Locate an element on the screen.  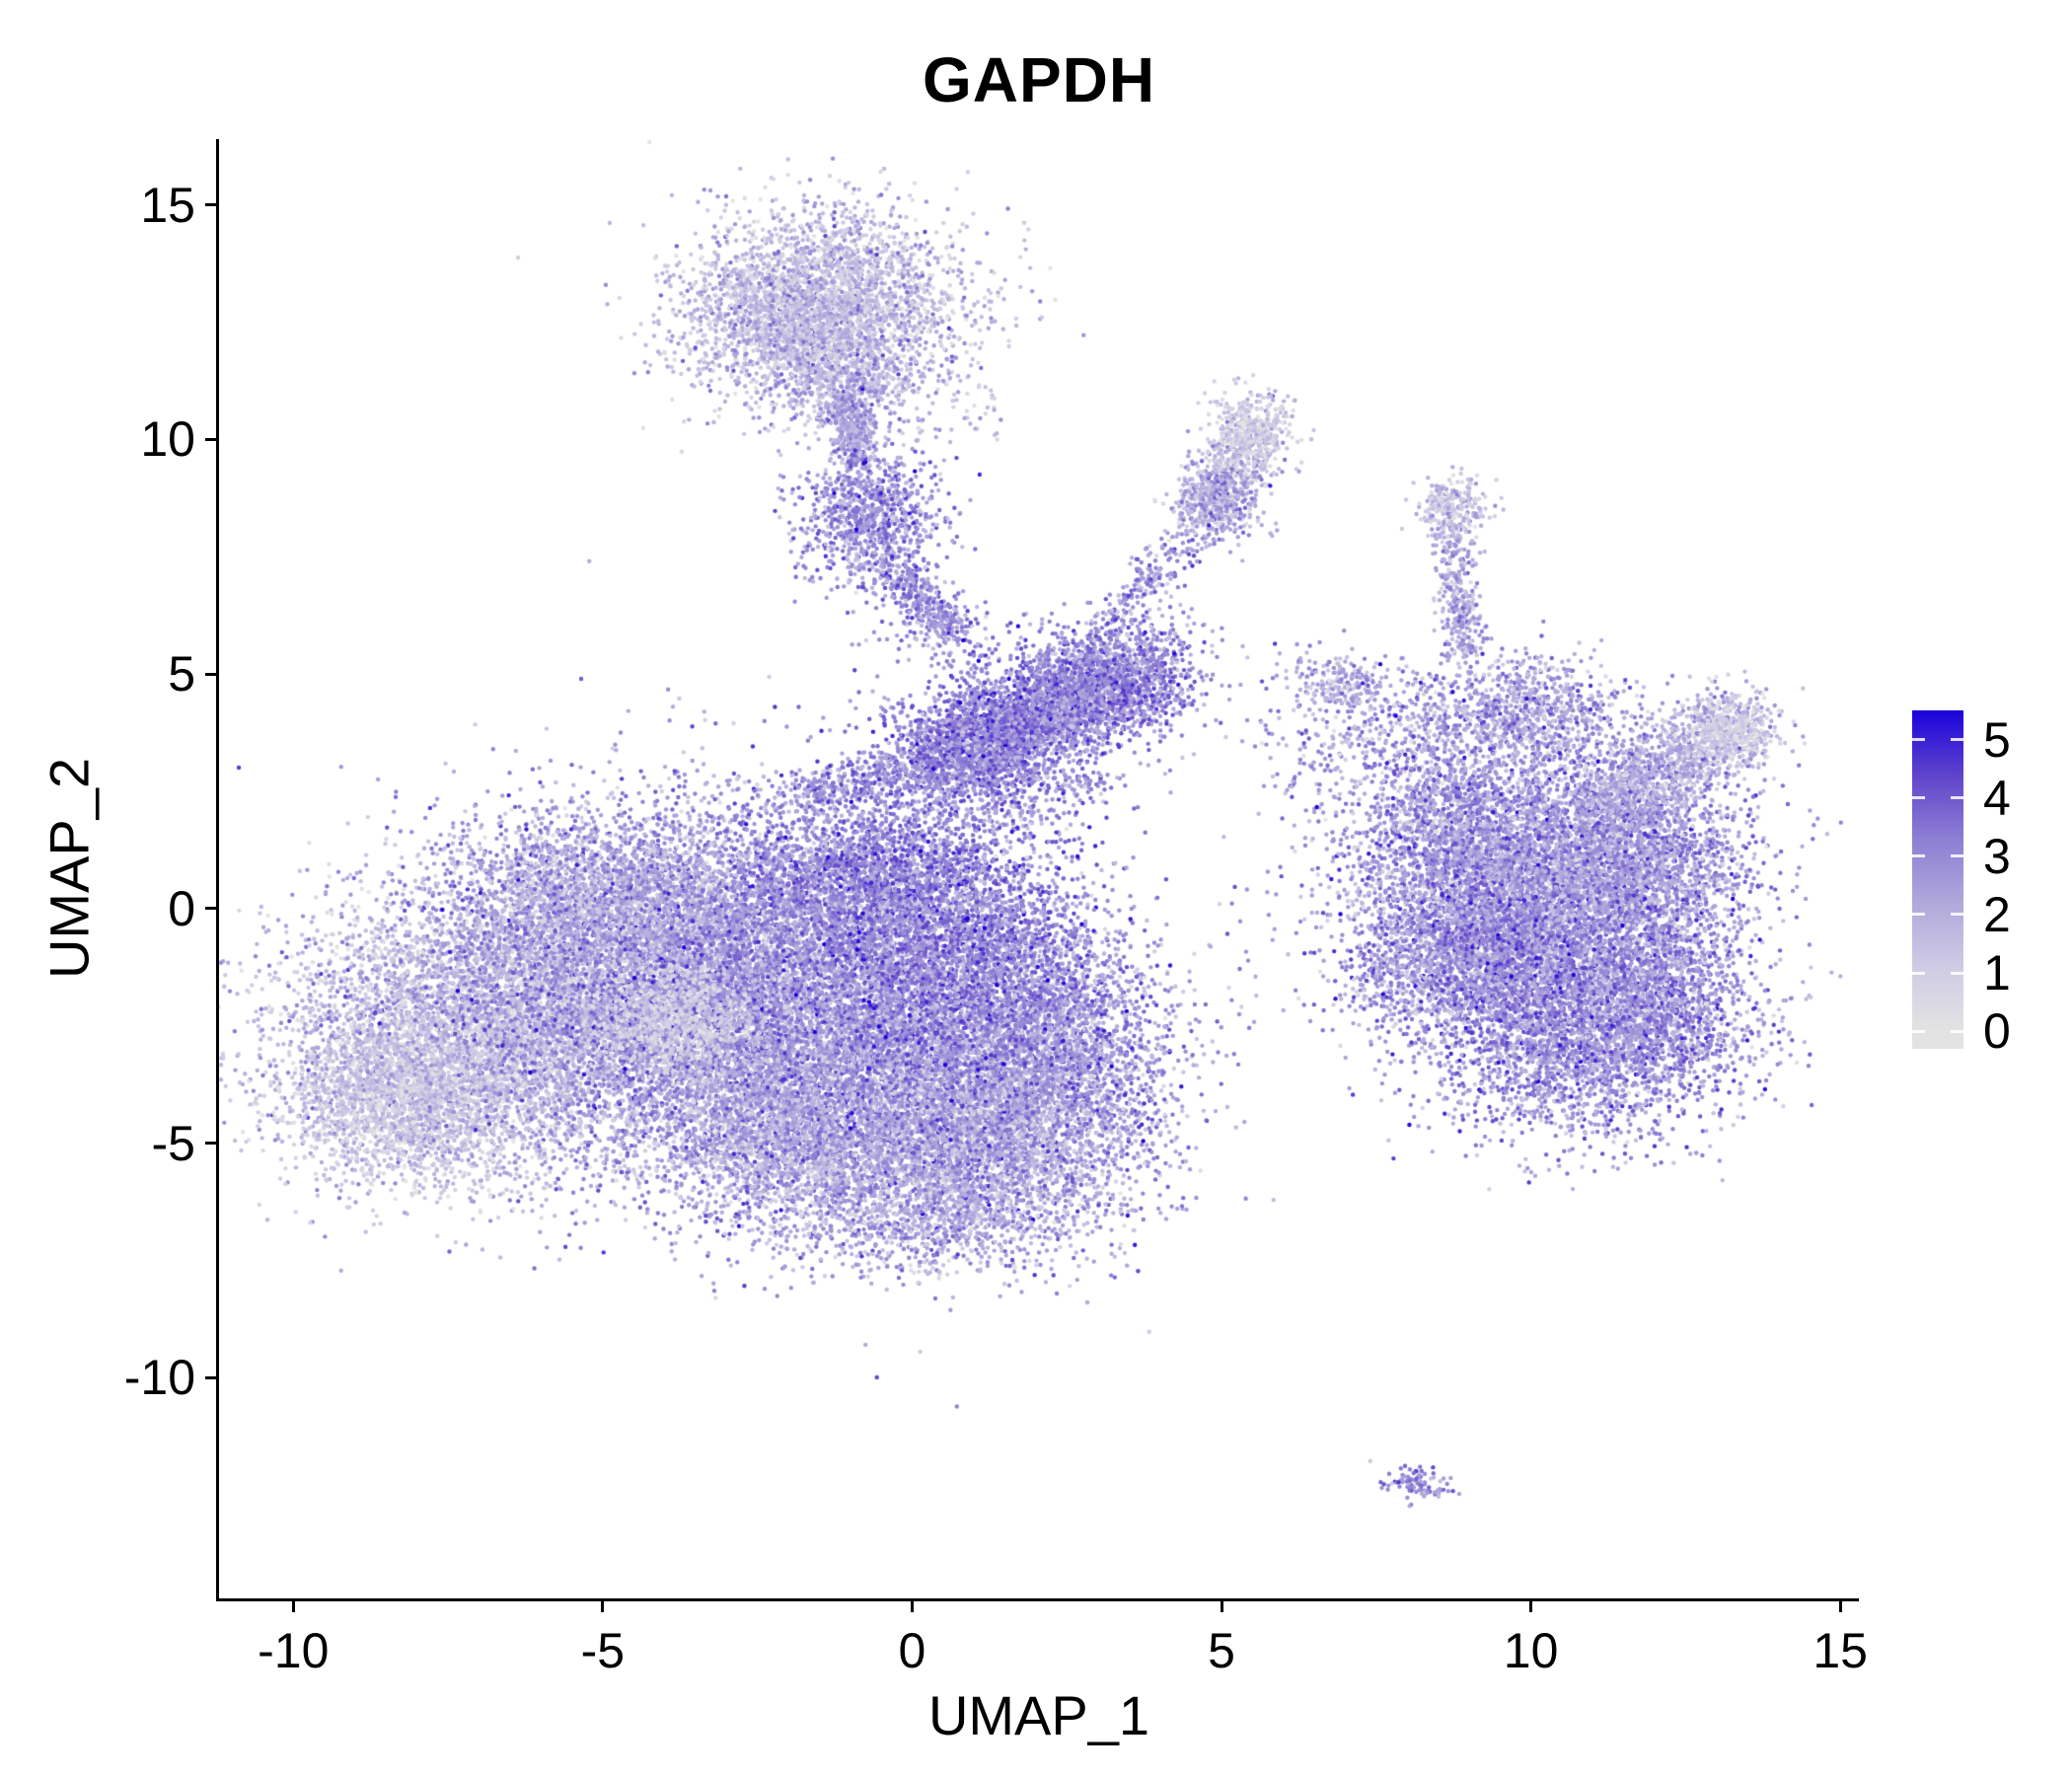
plot-title: GAPDH is located at coordinates (1039, 80).